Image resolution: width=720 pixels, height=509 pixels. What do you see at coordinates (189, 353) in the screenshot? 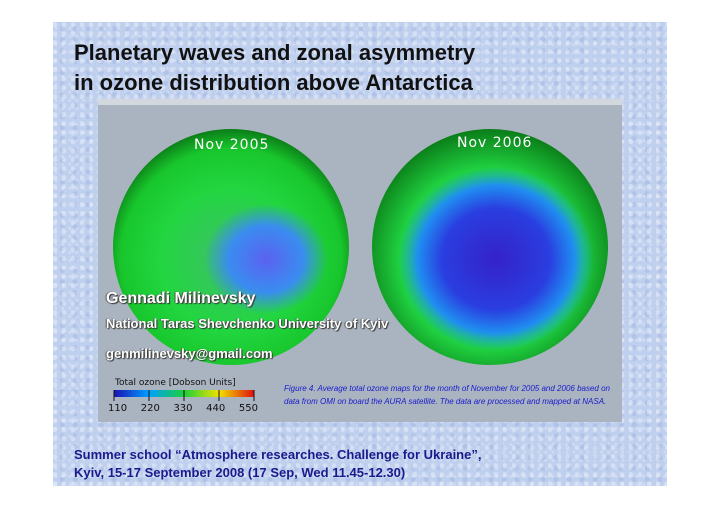
I see `author-email: genmilinevsky@gmail.com` at bounding box center [189, 353].